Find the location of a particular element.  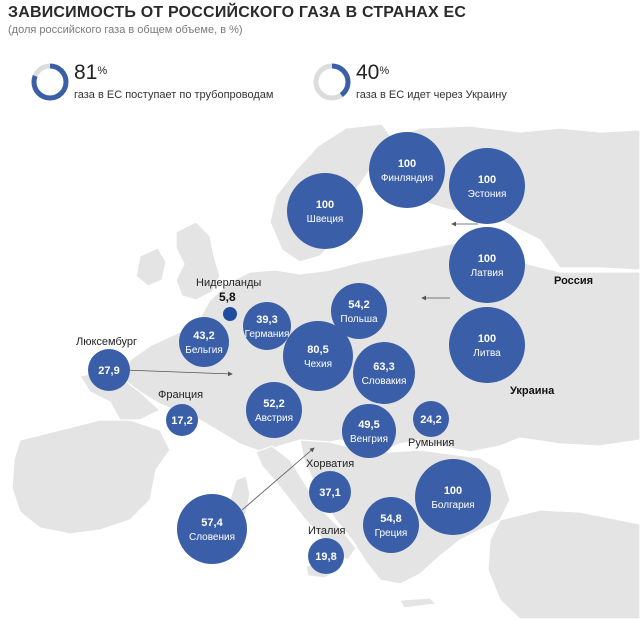

bubble-label: Германия is located at coordinates (267, 334).